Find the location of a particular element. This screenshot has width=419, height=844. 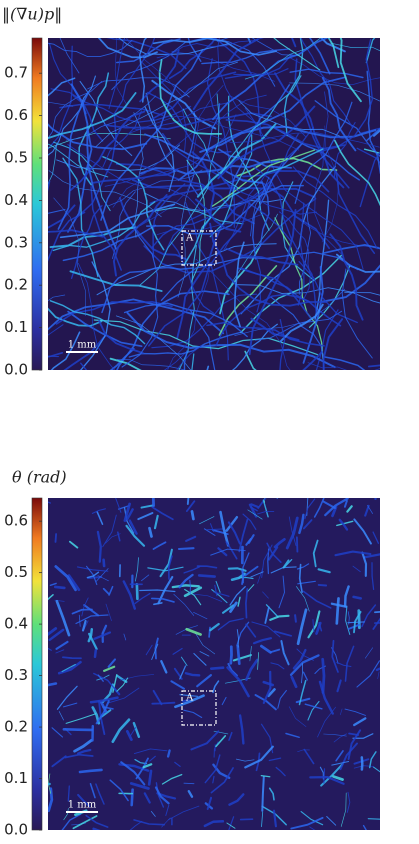

y-tick-label: 0.3 is located at coordinates (16, 242).